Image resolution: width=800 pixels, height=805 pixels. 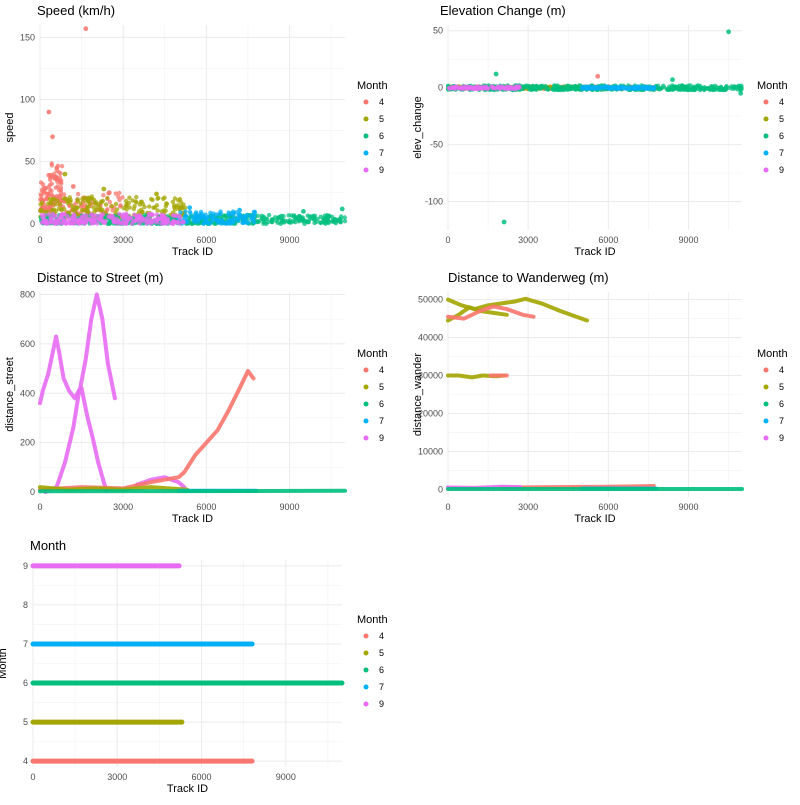 What do you see at coordinates (594, 127) in the screenshot?
I see `data-layer` at bounding box center [594, 127].